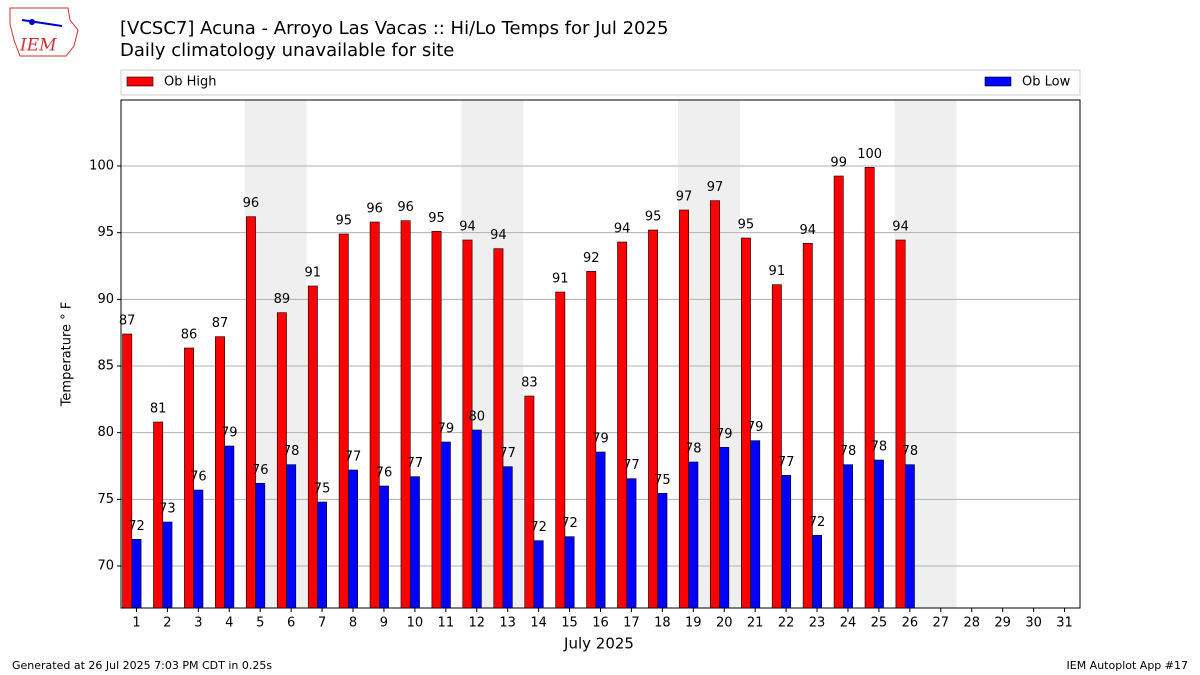 This screenshot has height=675, width=1200. I want to click on x-tick-label: 3, so click(198, 623).